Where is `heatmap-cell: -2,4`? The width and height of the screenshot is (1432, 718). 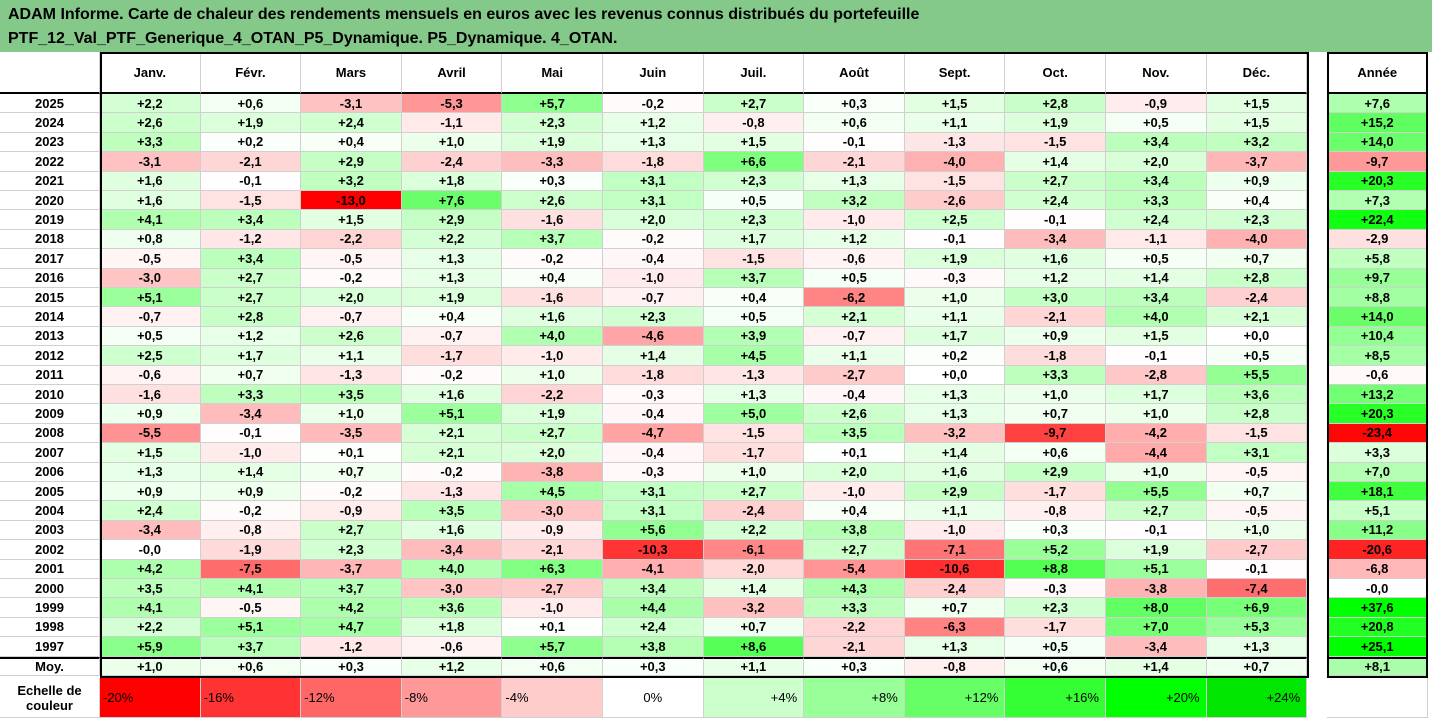 heatmap-cell: -2,4 is located at coordinates (1257, 298).